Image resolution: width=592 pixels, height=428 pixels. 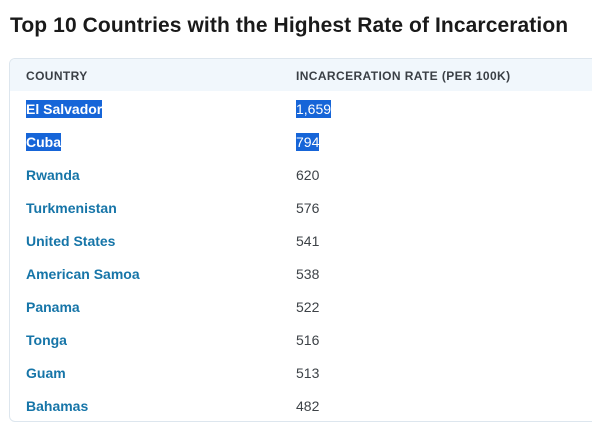 What do you see at coordinates (308, 373) in the screenshot?
I see `rate-value: 513` at bounding box center [308, 373].